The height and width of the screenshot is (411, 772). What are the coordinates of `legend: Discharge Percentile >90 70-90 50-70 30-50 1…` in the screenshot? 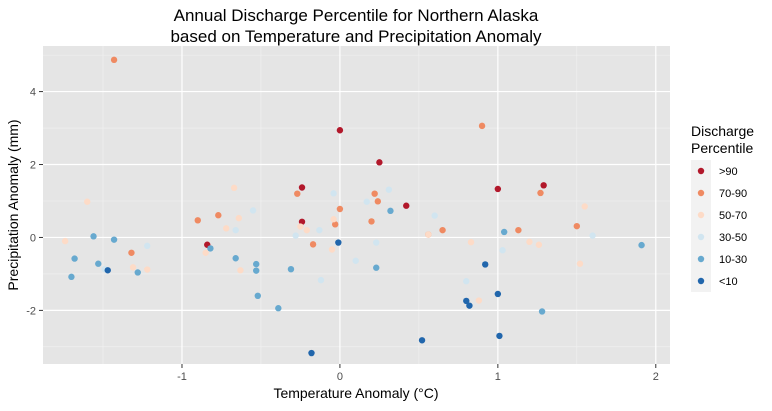 It's located at (722, 207).